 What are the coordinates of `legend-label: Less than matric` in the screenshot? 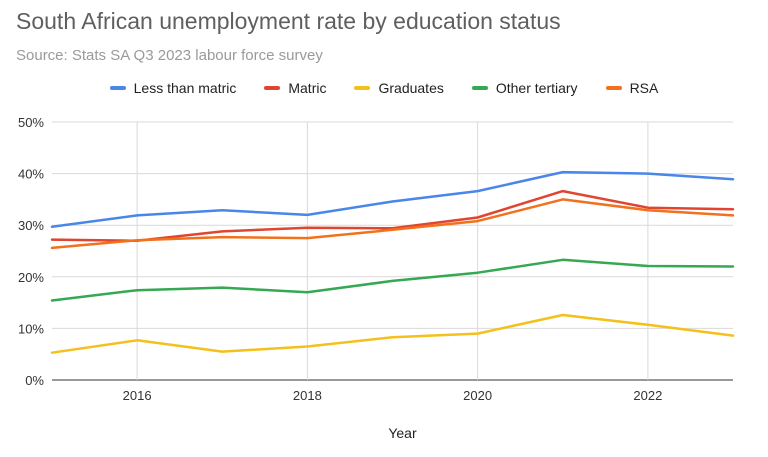 It's located at (185, 88).